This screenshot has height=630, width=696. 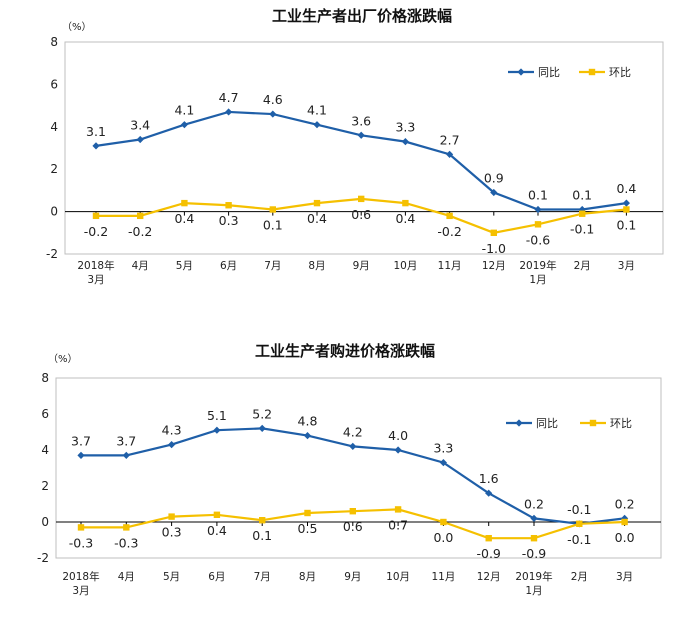 I want to click on legend: 同比 环比, so click(x=569, y=72).